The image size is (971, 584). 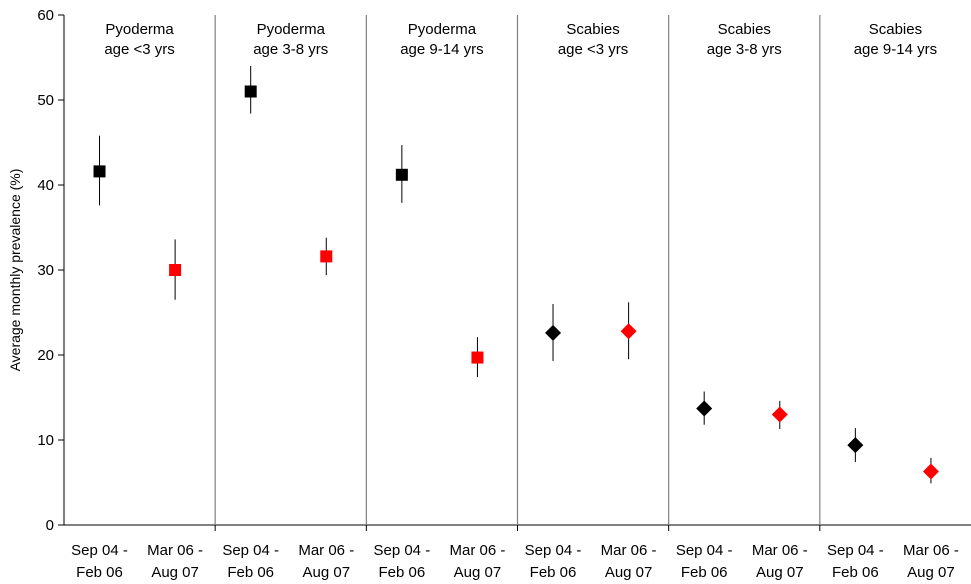 I want to click on y-tick-label: 10, so click(x=45, y=440).